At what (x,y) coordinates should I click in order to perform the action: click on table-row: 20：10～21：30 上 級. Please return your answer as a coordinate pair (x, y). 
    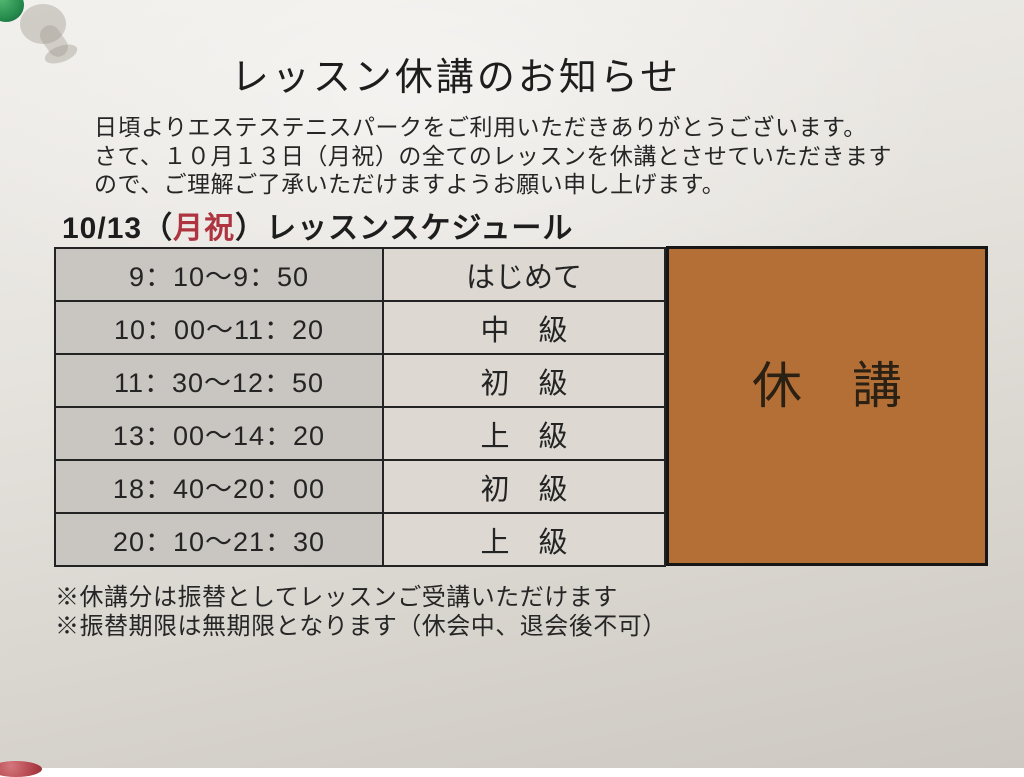
    Looking at the image, I should click on (360, 539).